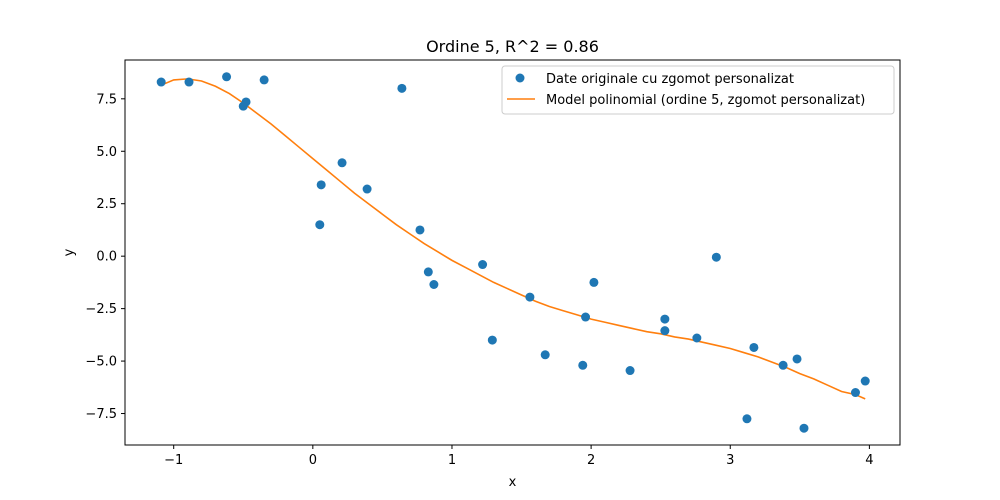 The width and height of the screenshot is (1000, 500). Describe the element at coordinates (519, 456) in the screenshot. I see `x-axis-ticks: −1 0 1 2 3 4` at that location.